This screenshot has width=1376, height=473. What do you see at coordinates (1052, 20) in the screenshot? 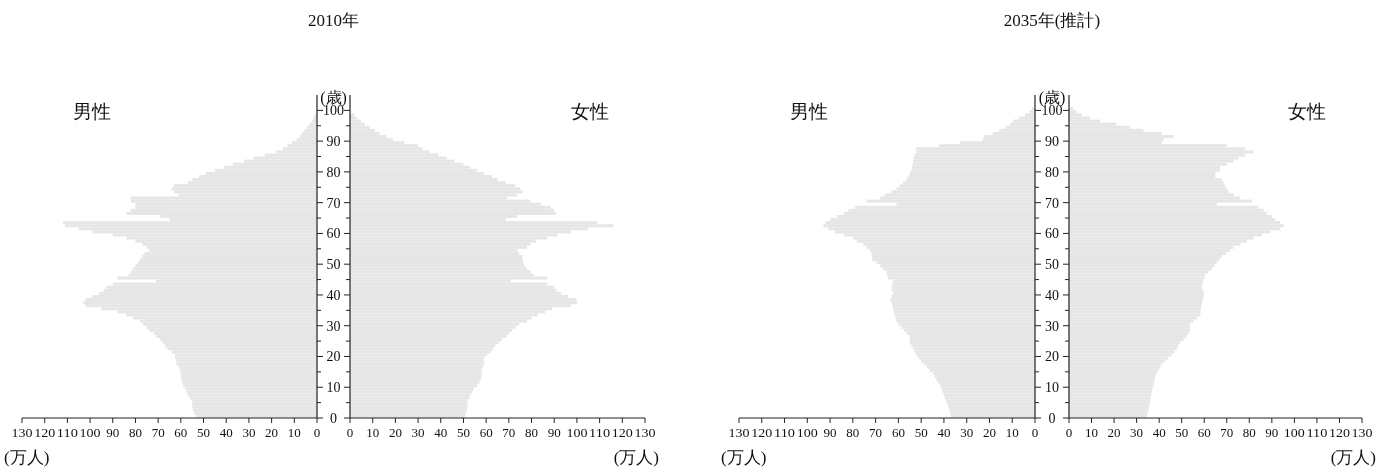
I see `chart-title: 2035年(推計)` at bounding box center [1052, 20].